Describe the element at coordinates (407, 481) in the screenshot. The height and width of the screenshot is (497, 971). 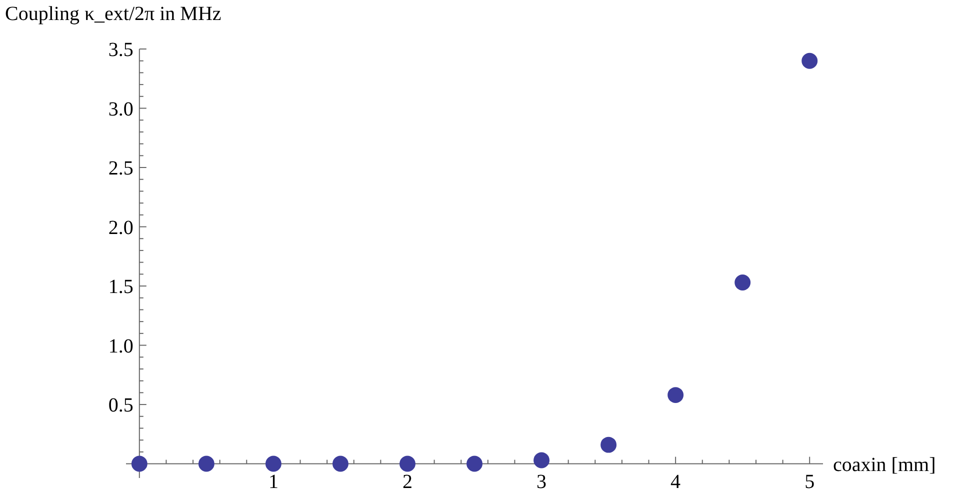
I see `x-tick-label: 2` at that location.